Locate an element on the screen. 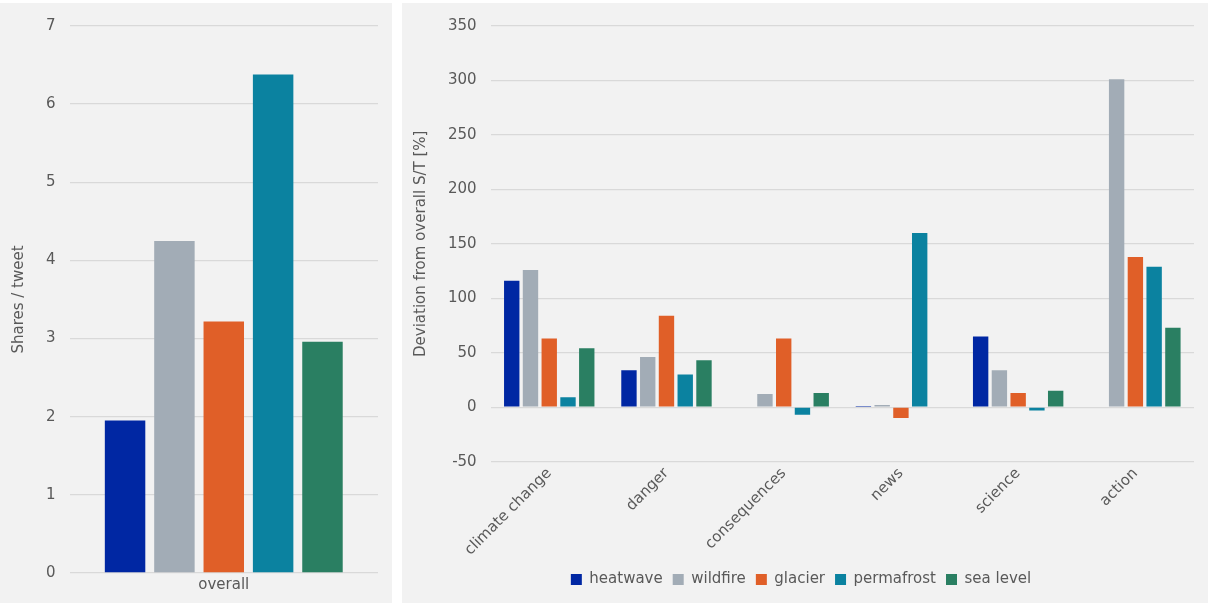 The height and width of the screenshot is (606, 1208). y-tick-label: 150 is located at coordinates (462, 242).